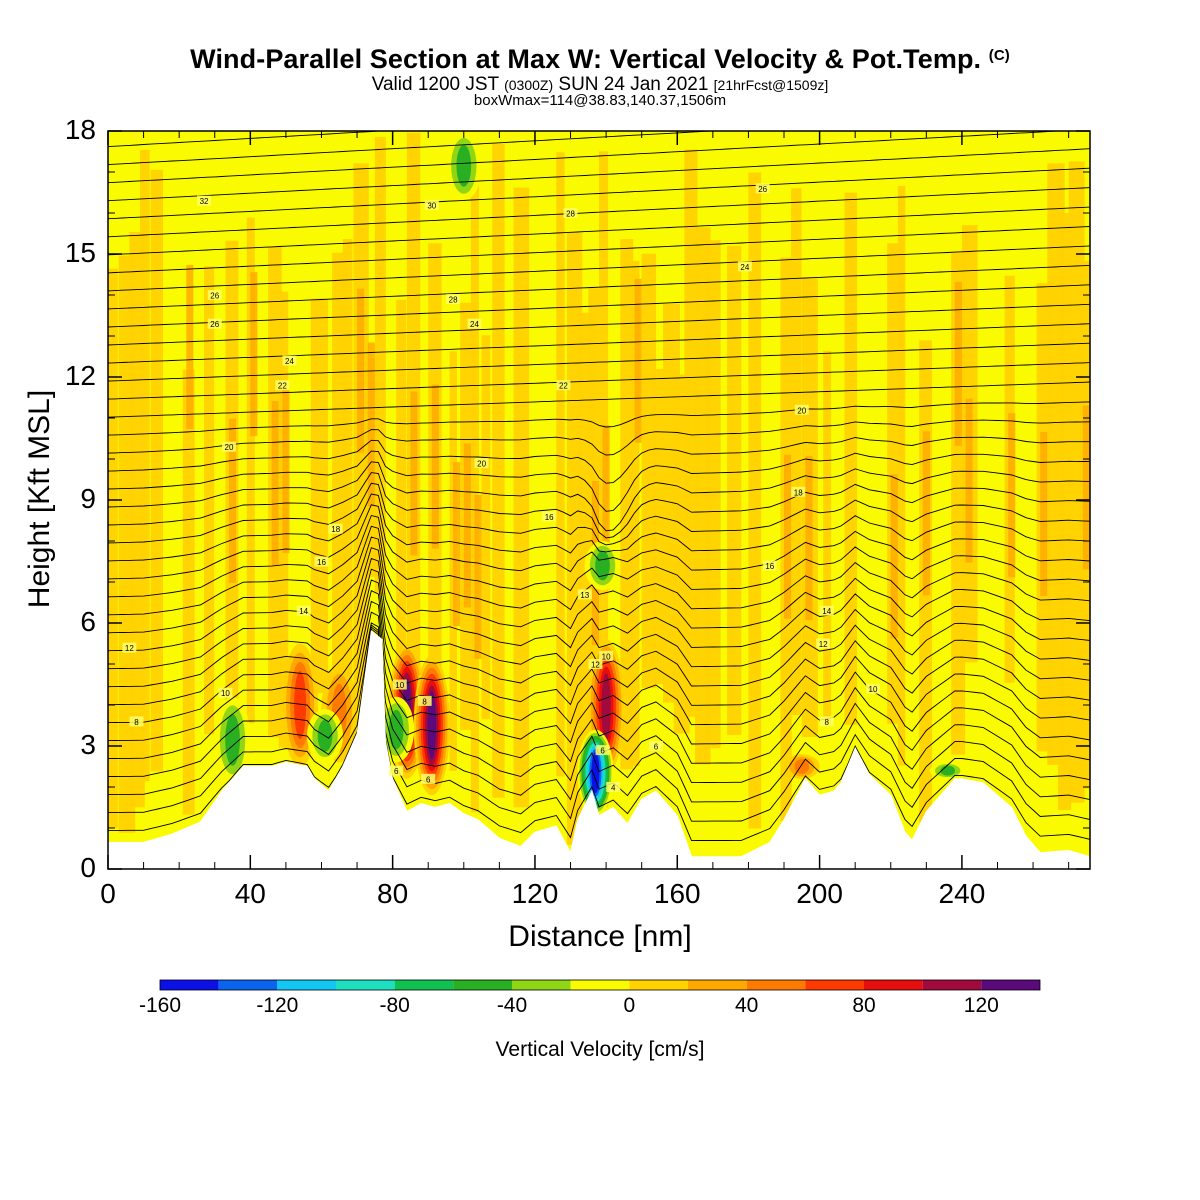 The height and width of the screenshot is (1200, 1200). I want to click on x-tick-label: 80, so click(393, 893).